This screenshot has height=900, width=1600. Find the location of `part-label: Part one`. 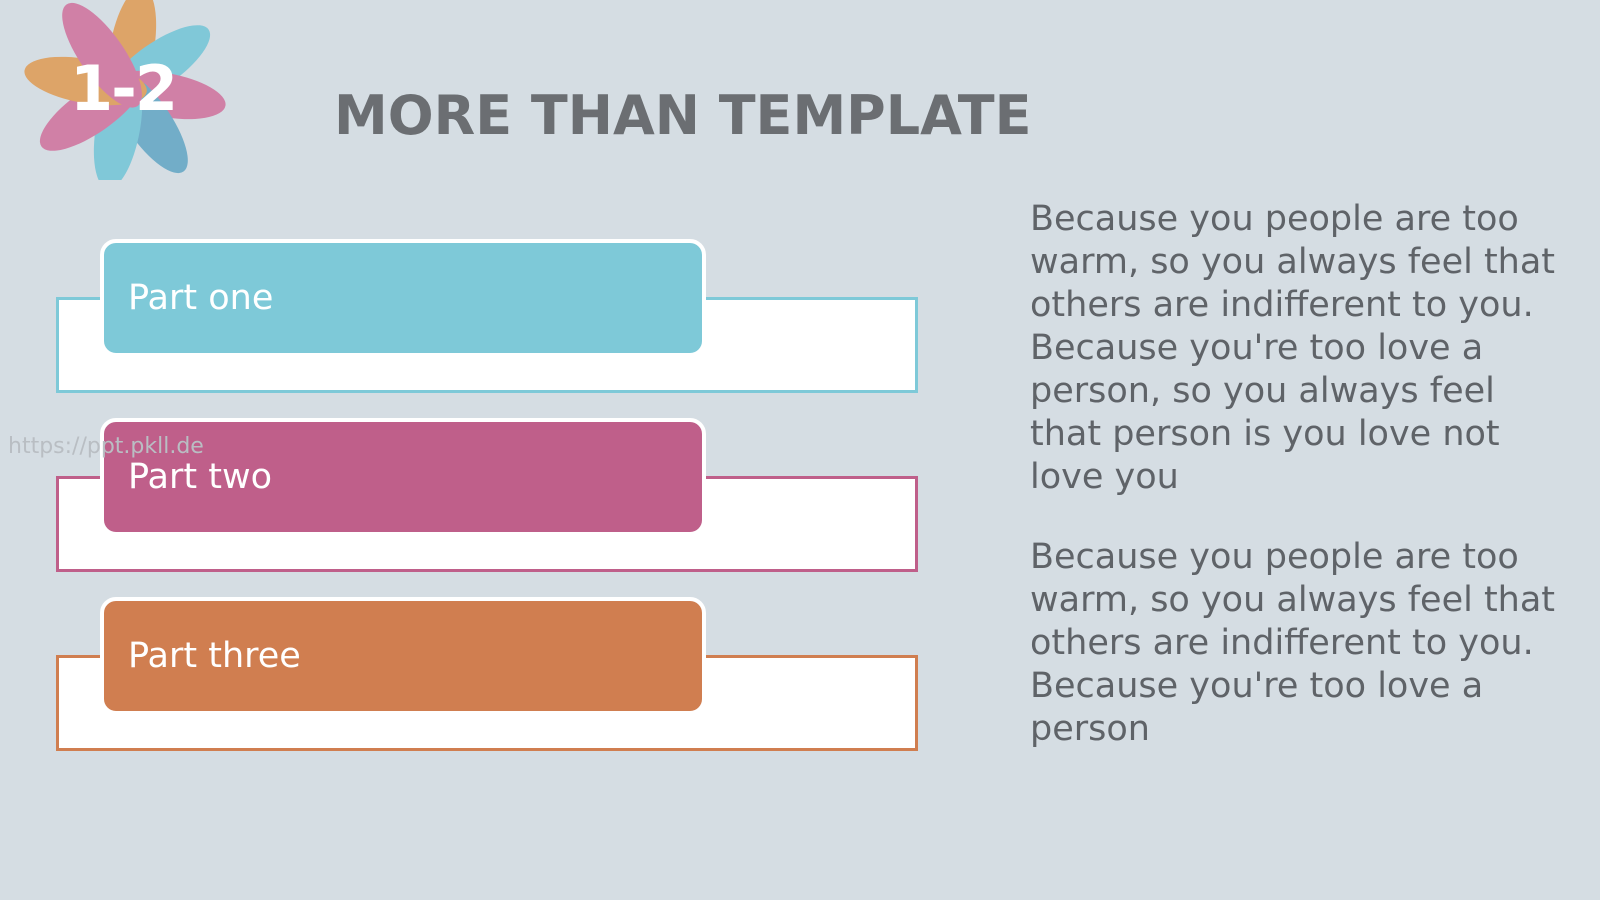

part-label: Part one is located at coordinates (403, 298).